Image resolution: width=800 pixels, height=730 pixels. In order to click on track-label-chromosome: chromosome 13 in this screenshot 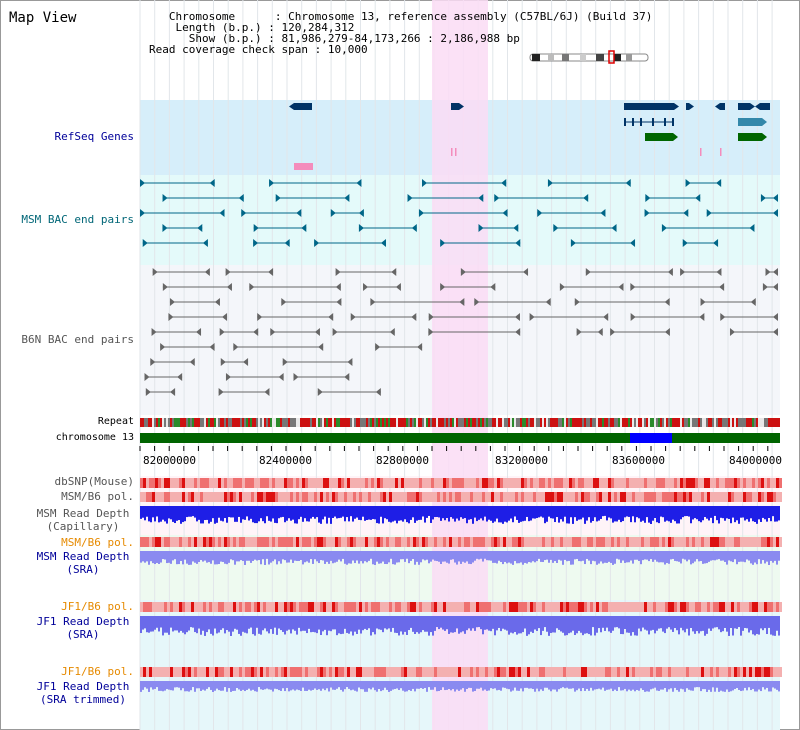, I will do `click(94, 437)`.